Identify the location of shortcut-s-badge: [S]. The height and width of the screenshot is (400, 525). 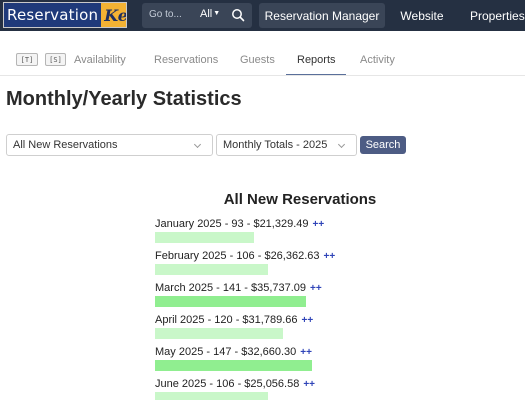
(55, 59).